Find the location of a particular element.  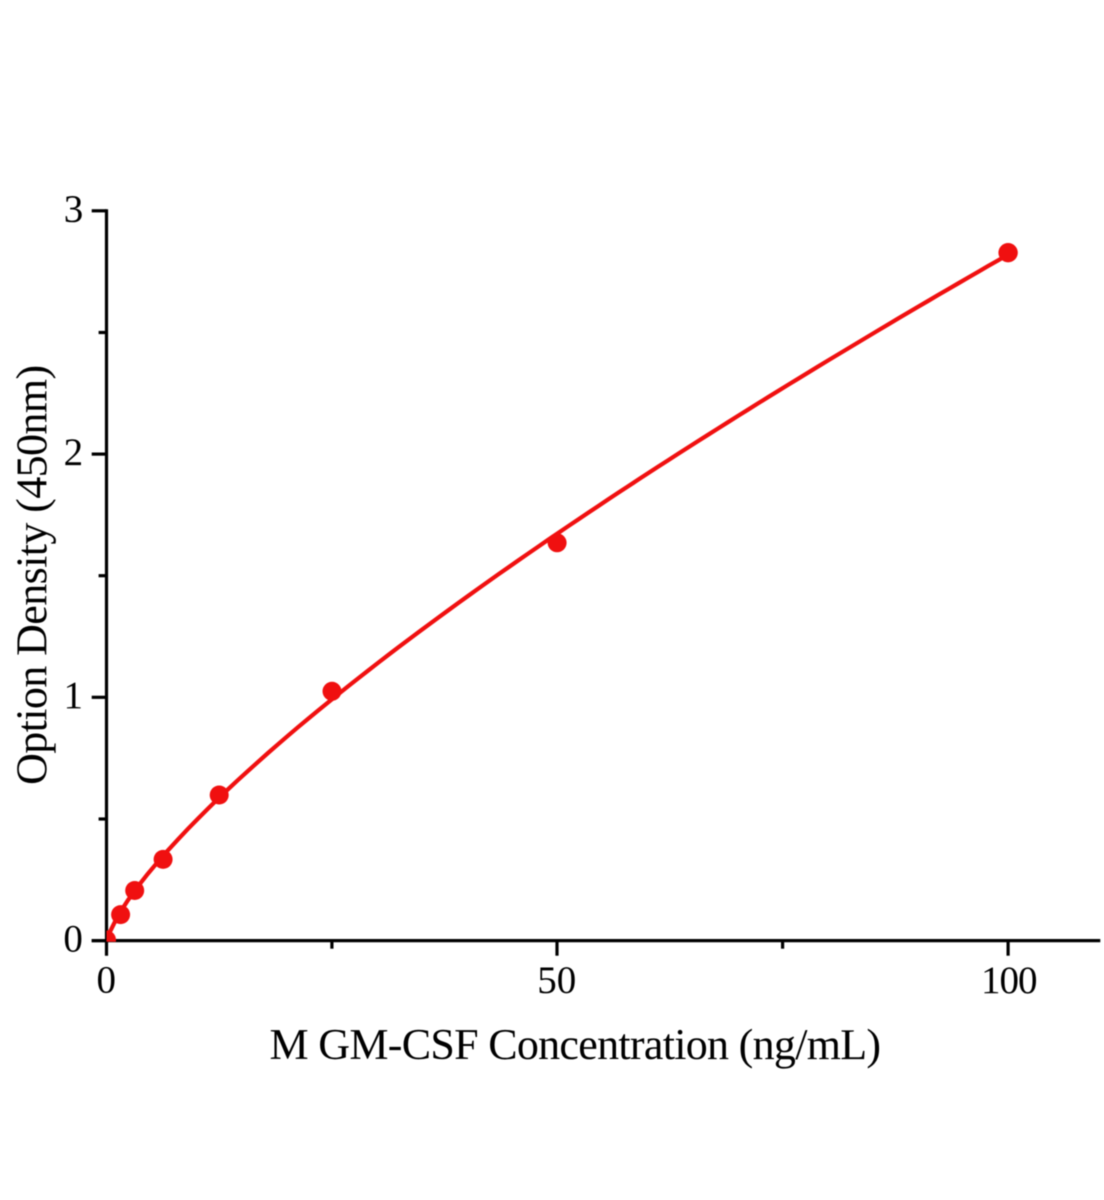

svg-text: 2 is located at coordinates (74, 452).